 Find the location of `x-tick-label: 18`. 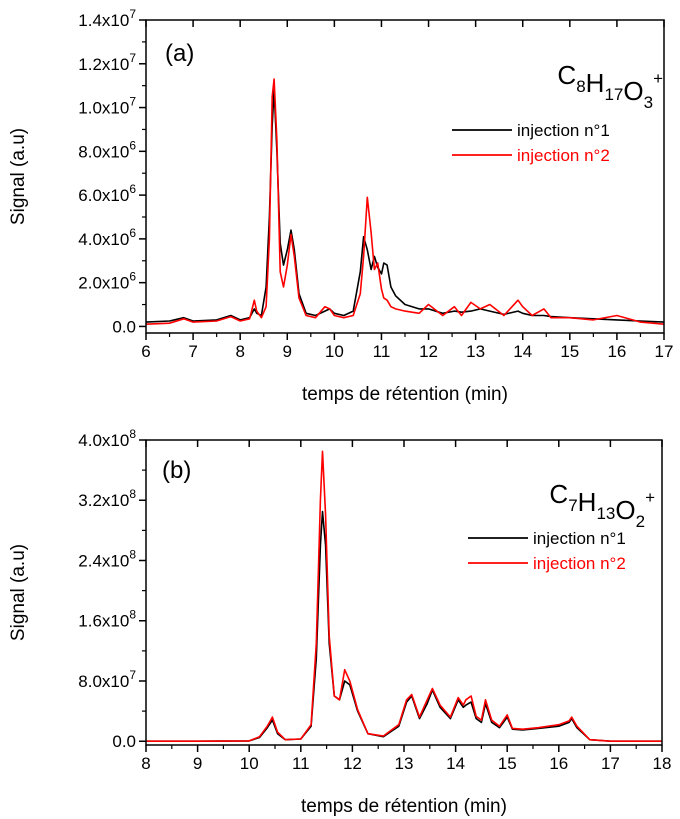

x-tick-label: 18 is located at coordinates (662, 763).